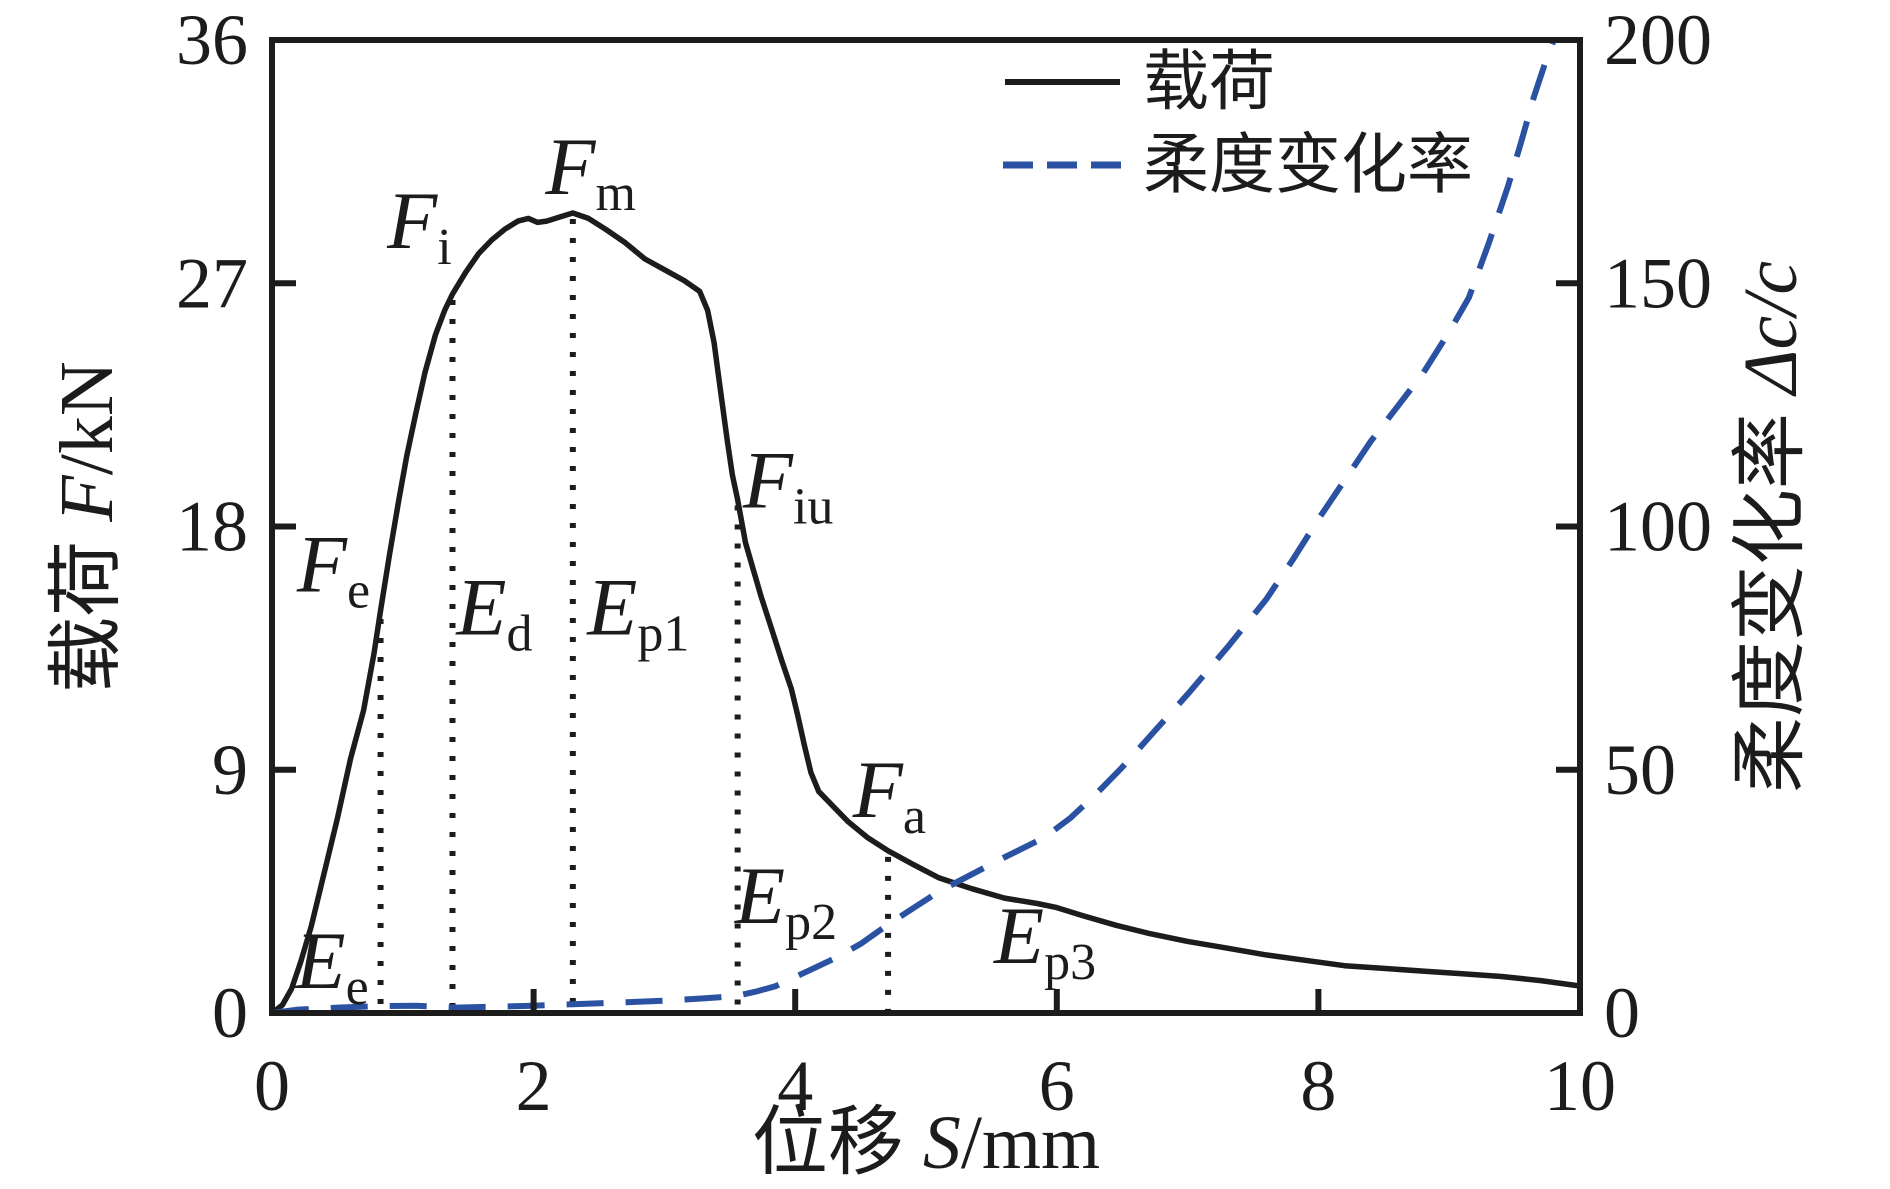  What do you see at coordinates (493, 612) in the screenshot?
I see `annotation-E-d: Ed` at bounding box center [493, 612].